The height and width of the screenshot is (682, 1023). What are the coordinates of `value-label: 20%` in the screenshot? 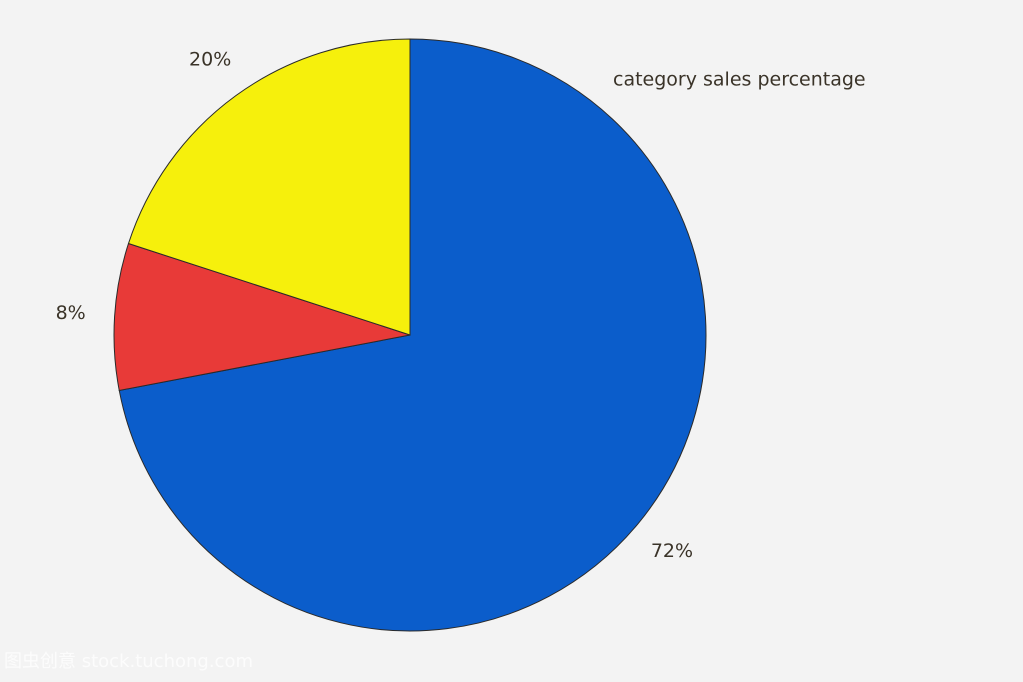 It's located at (210, 59).